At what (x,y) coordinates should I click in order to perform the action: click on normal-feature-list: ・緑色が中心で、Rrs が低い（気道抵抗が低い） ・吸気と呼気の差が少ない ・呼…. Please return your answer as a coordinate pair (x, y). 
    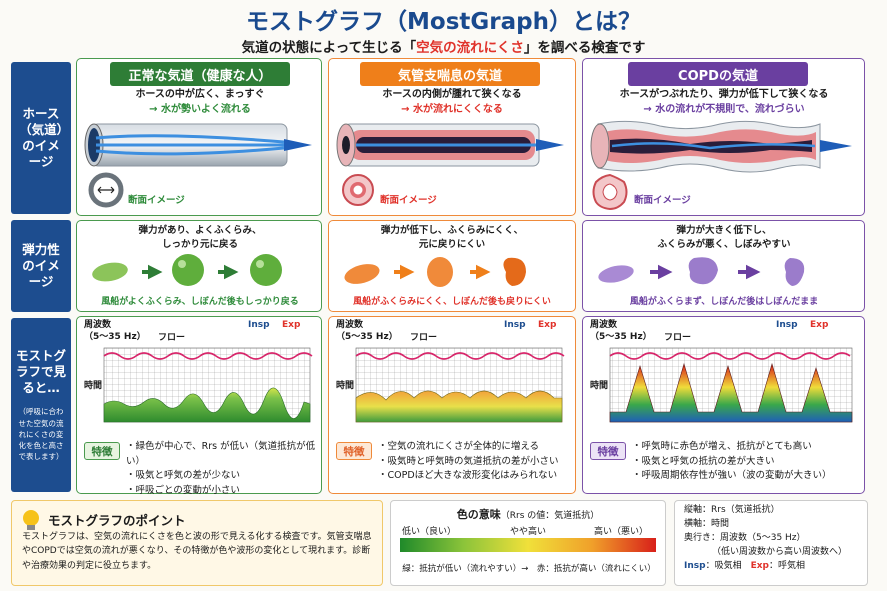
    Looking at the image, I should click on (221, 469).